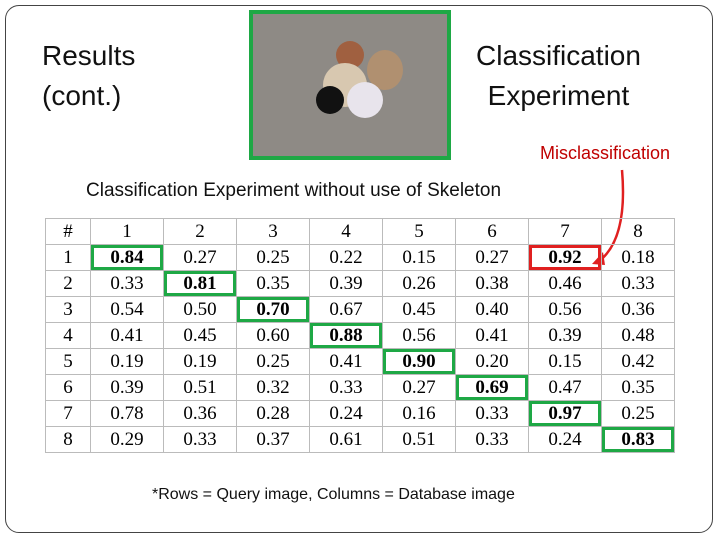 This screenshot has width=720, height=540. Describe the element at coordinates (638, 257) in the screenshot. I see `table-cell: 0.18` at that location.